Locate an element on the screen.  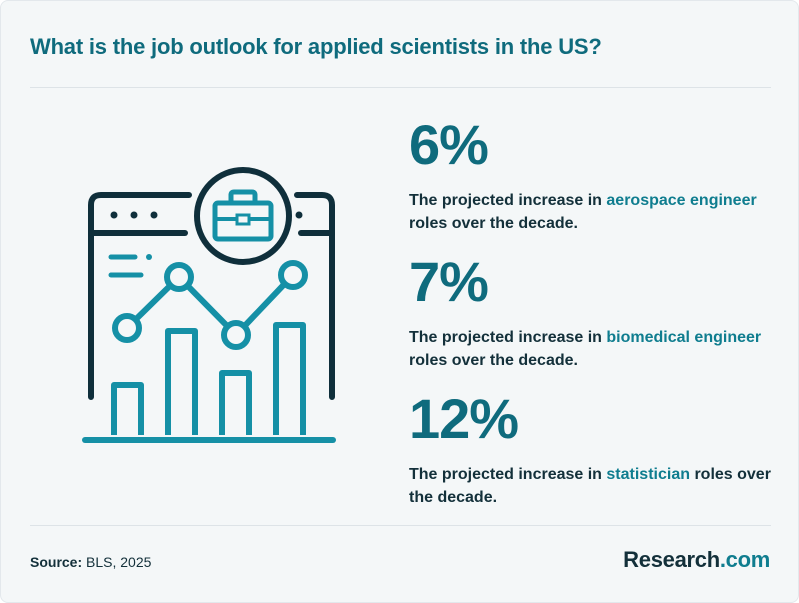
stat-highlight: biomedical engineer is located at coordinates (684, 337).